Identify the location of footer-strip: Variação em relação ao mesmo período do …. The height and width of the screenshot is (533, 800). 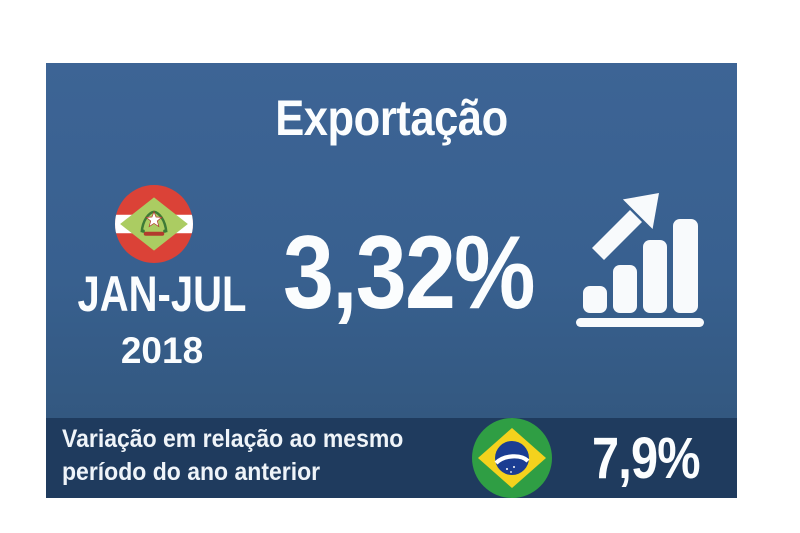
(391, 458).